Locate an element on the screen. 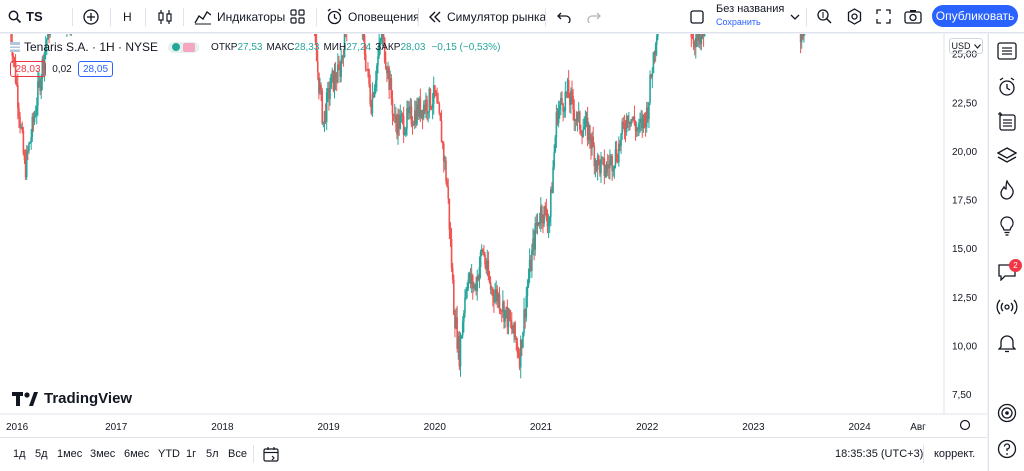  quick-search-button is located at coordinates (824, 16).